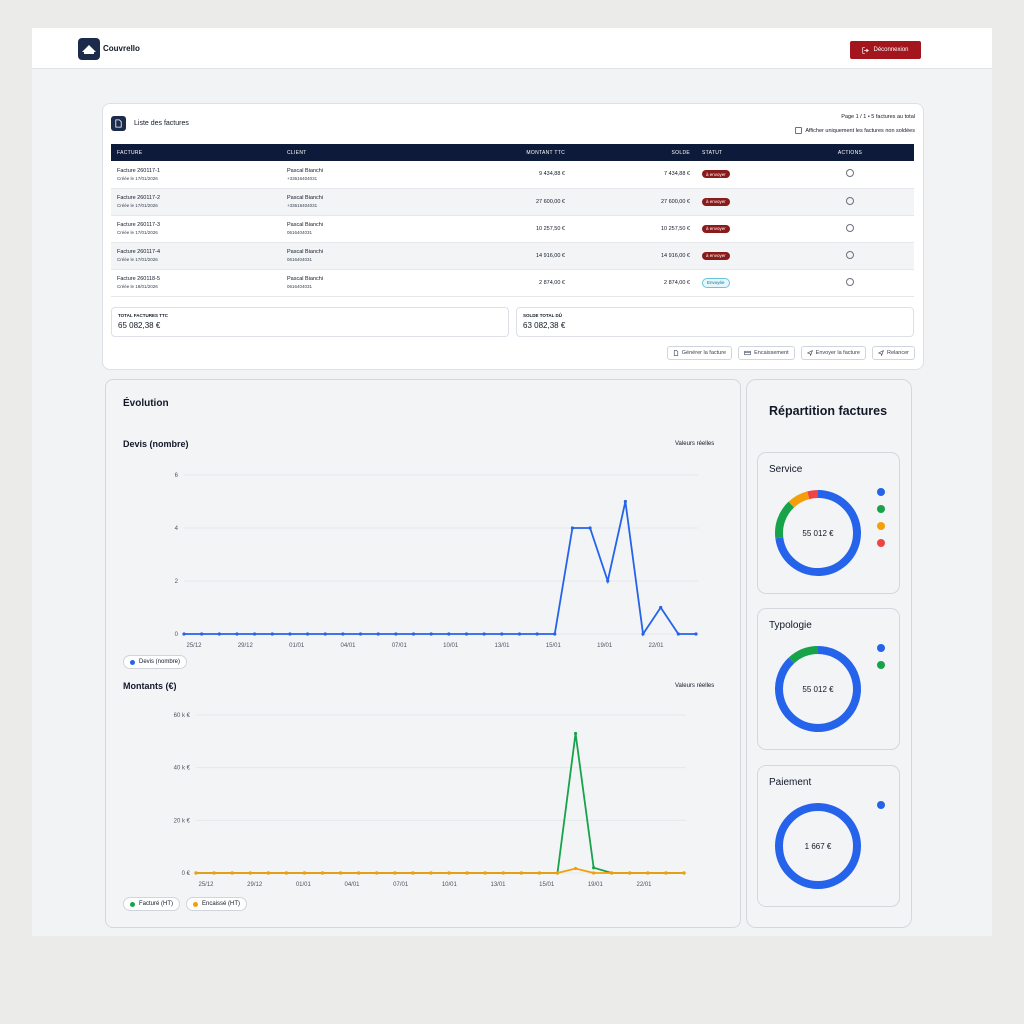 This screenshot has height=1024, width=1024. I want to click on reminder-label: Relancer, so click(897, 353).